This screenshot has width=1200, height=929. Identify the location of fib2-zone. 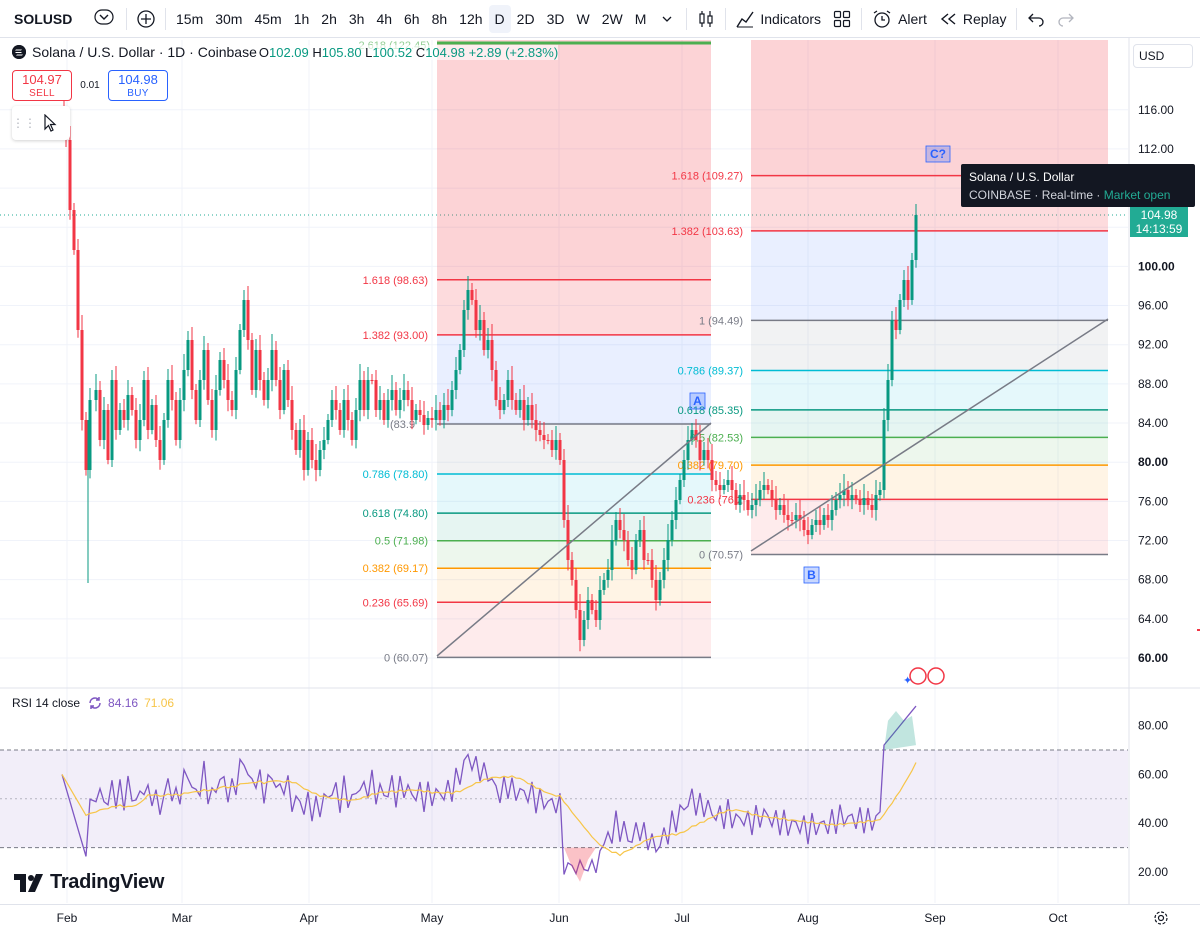
(929, 275).